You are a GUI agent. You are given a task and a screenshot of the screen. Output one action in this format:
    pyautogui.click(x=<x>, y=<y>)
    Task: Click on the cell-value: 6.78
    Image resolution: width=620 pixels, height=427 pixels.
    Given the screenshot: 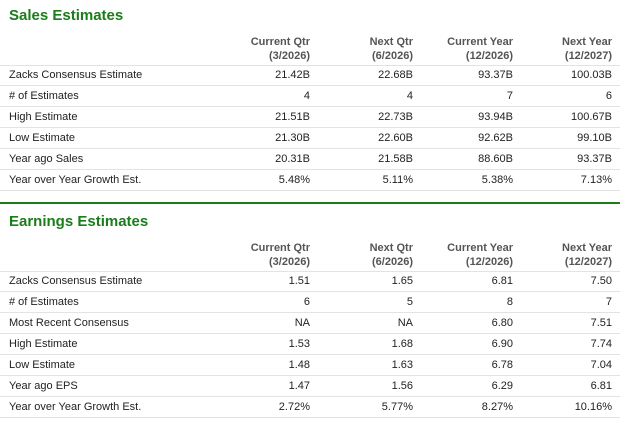 What is the action you would take?
    pyautogui.click(x=502, y=365)
    